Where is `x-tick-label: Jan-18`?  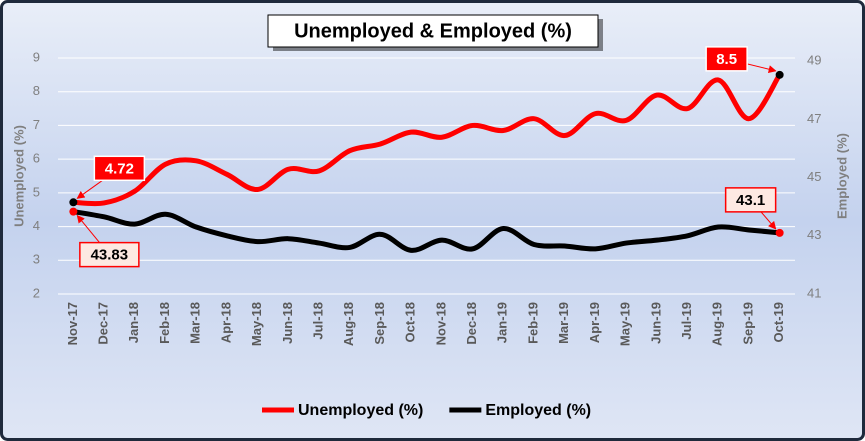 x-tick-label: Jan-18 is located at coordinates (133, 322).